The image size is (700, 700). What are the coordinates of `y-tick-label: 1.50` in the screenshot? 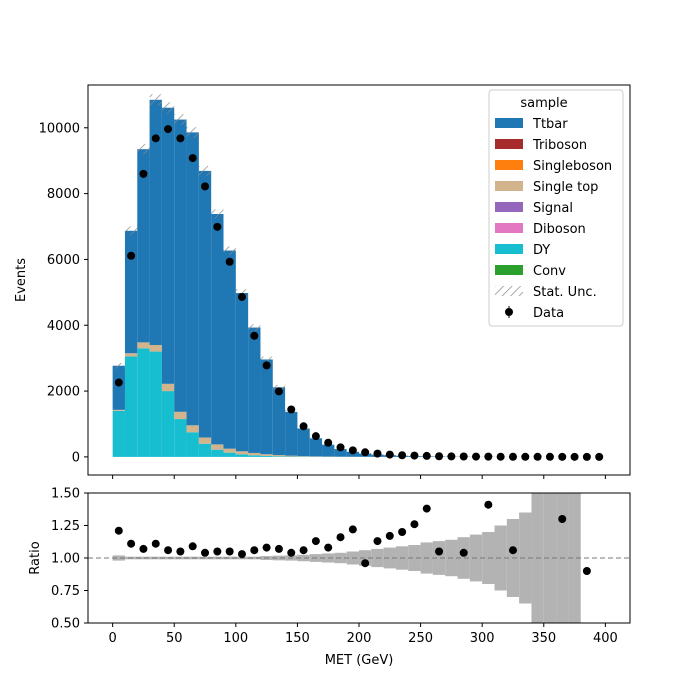 It's located at (65, 494).